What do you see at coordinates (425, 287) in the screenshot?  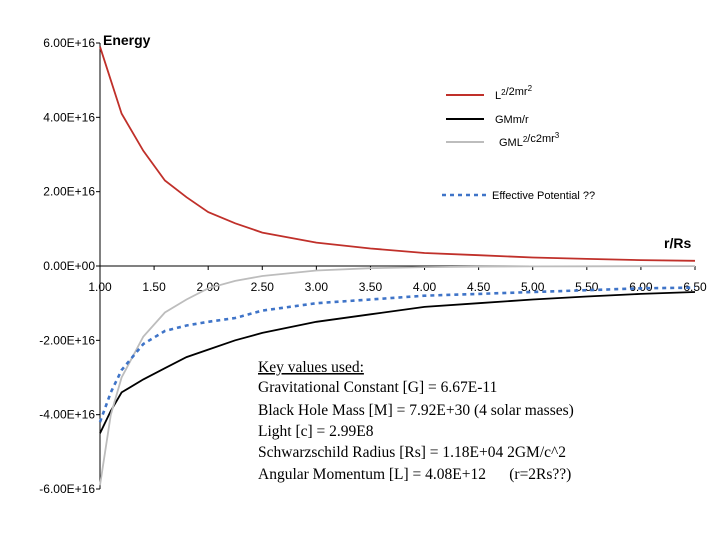 I see `x-tick-label: 4.00` at bounding box center [425, 287].